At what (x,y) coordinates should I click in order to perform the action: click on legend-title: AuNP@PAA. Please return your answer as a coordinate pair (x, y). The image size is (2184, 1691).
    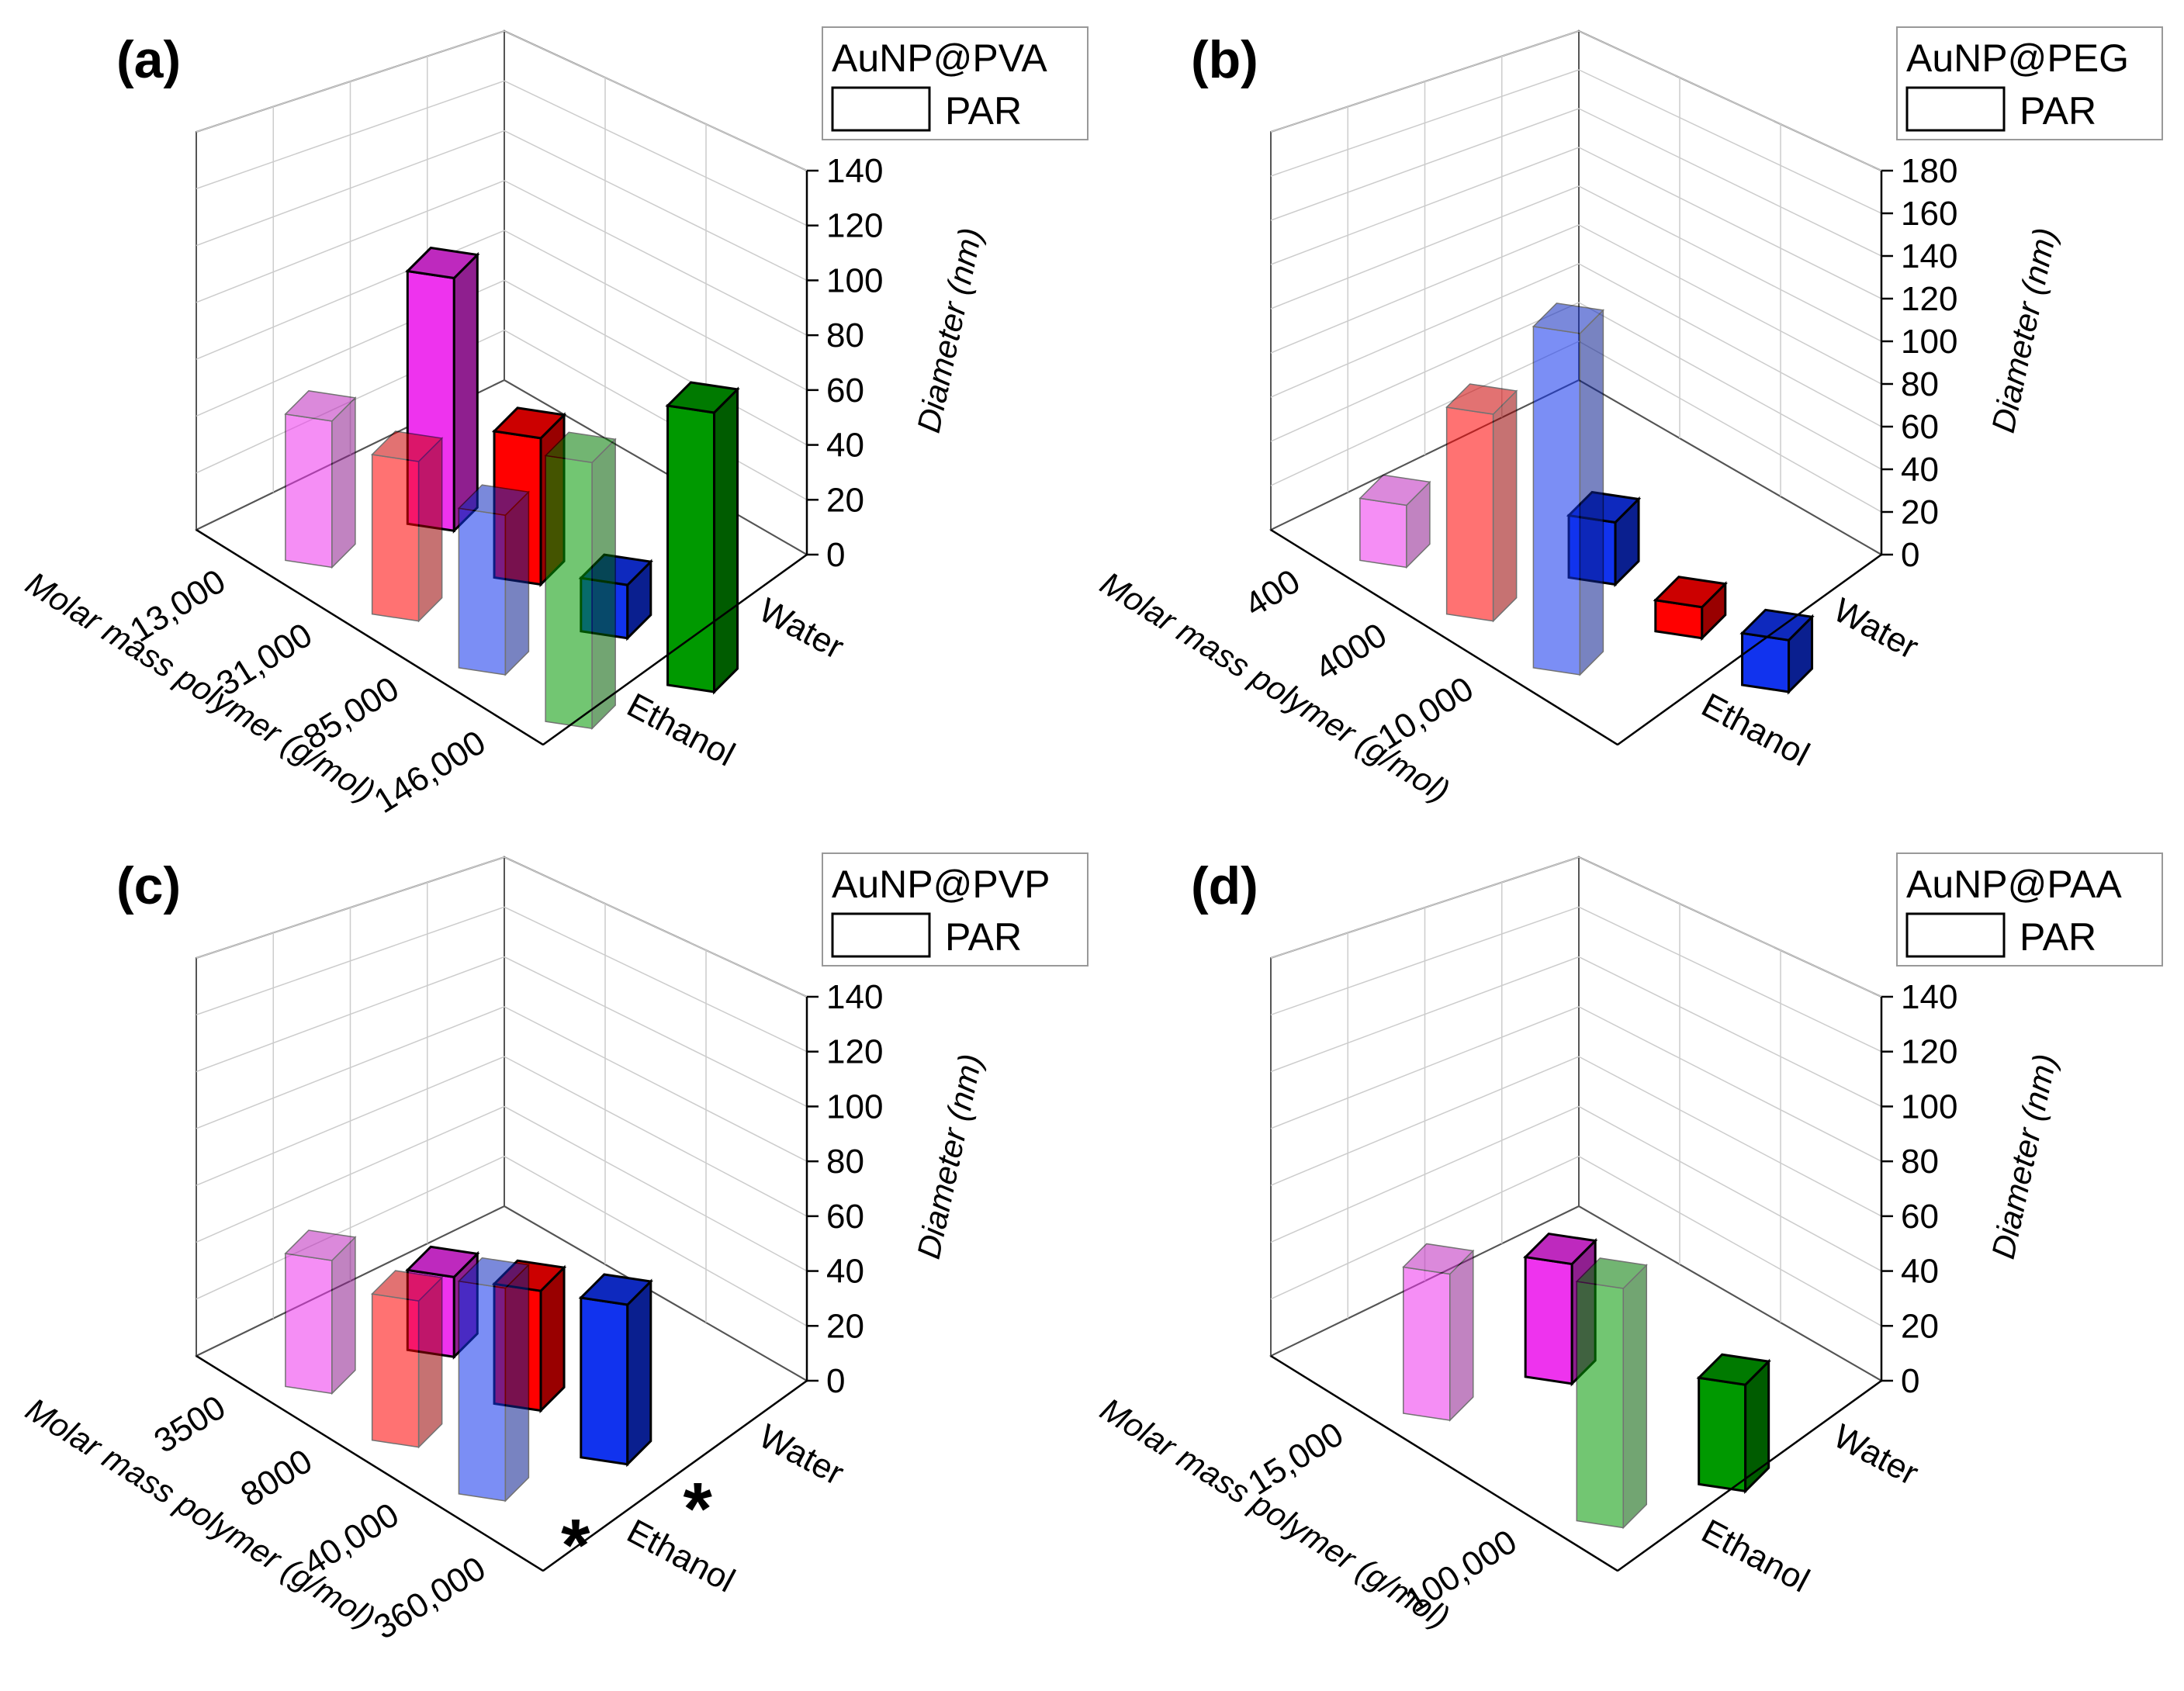
    Looking at the image, I should click on (2014, 884).